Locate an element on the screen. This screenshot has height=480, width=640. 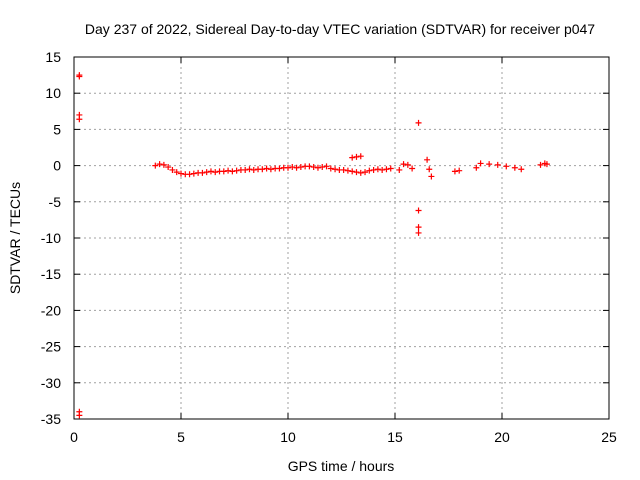
y-tick-label: -15 is located at coordinates (51, 274).